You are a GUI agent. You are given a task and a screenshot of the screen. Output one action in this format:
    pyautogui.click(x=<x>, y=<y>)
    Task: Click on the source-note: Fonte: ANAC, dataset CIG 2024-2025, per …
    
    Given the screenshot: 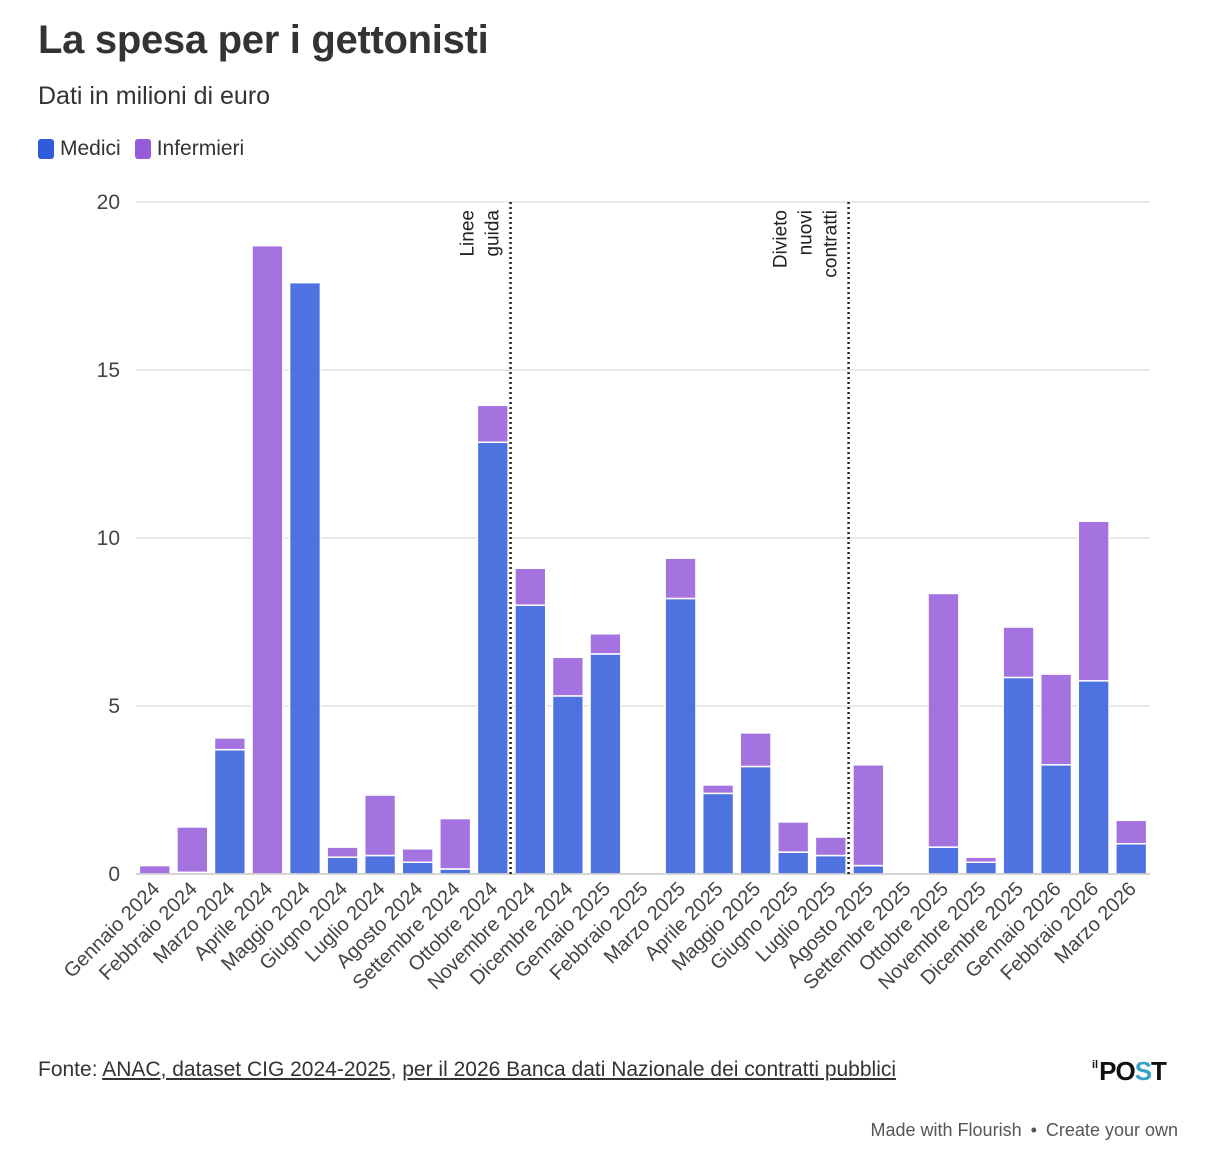 What is the action you would take?
    pyautogui.click(x=467, y=1070)
    